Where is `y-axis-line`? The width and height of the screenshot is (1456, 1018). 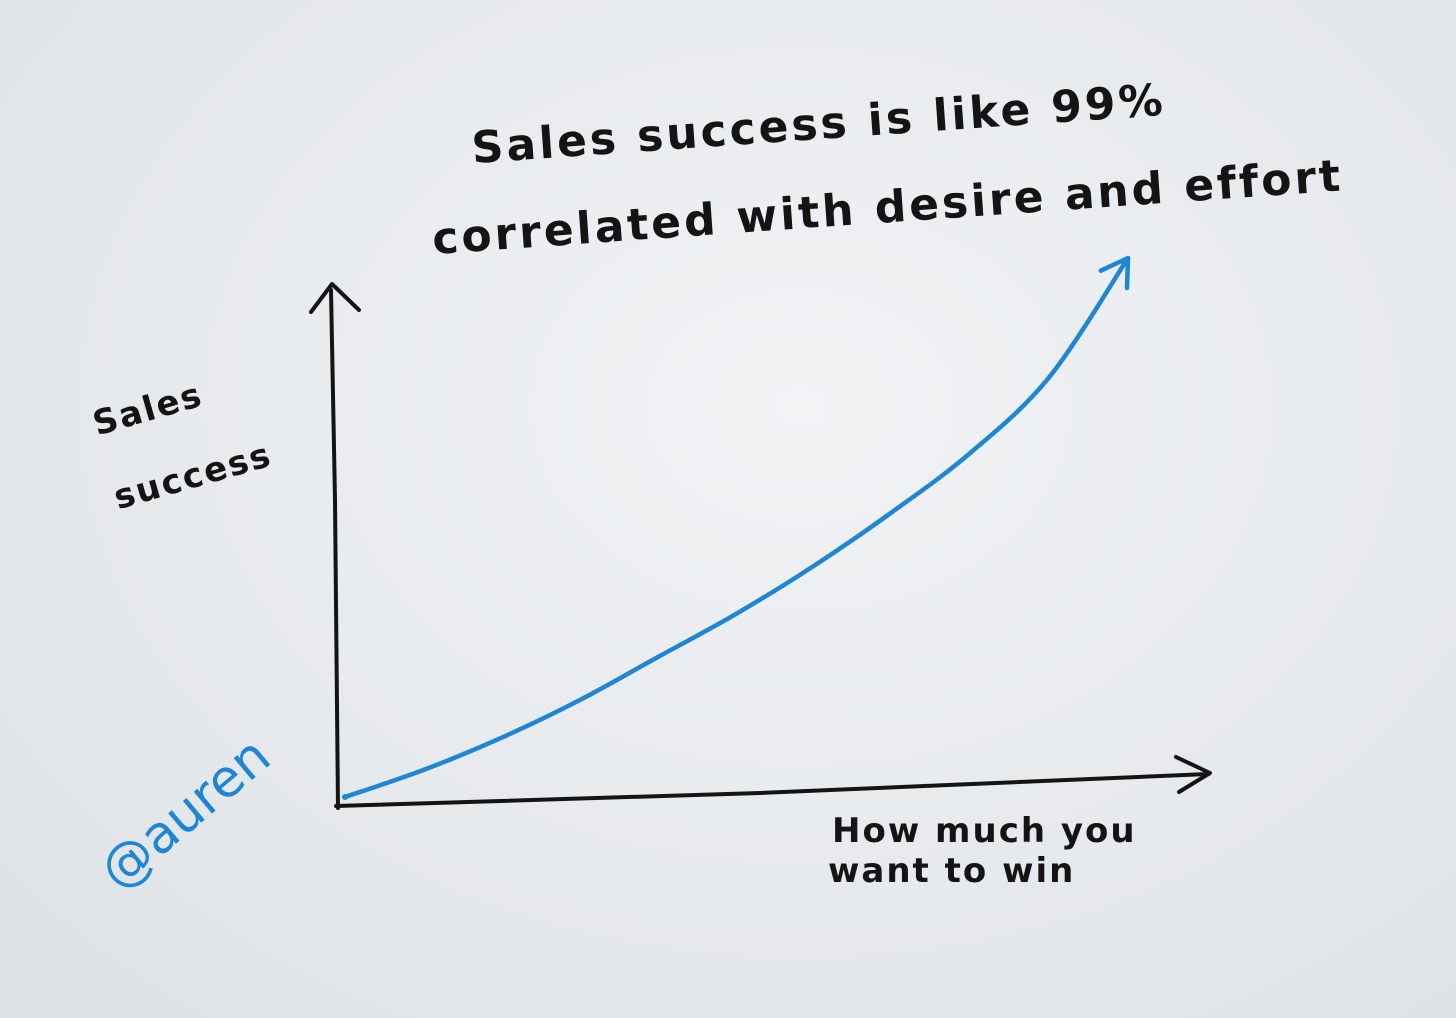
y-axis-line is located at coordinates (334, 549).